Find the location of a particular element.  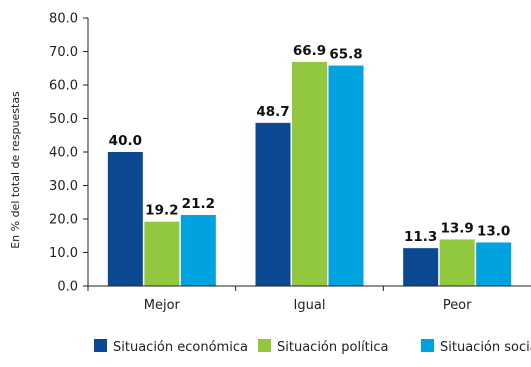

data-label: 48.7 is located at coordinates (272, 112).